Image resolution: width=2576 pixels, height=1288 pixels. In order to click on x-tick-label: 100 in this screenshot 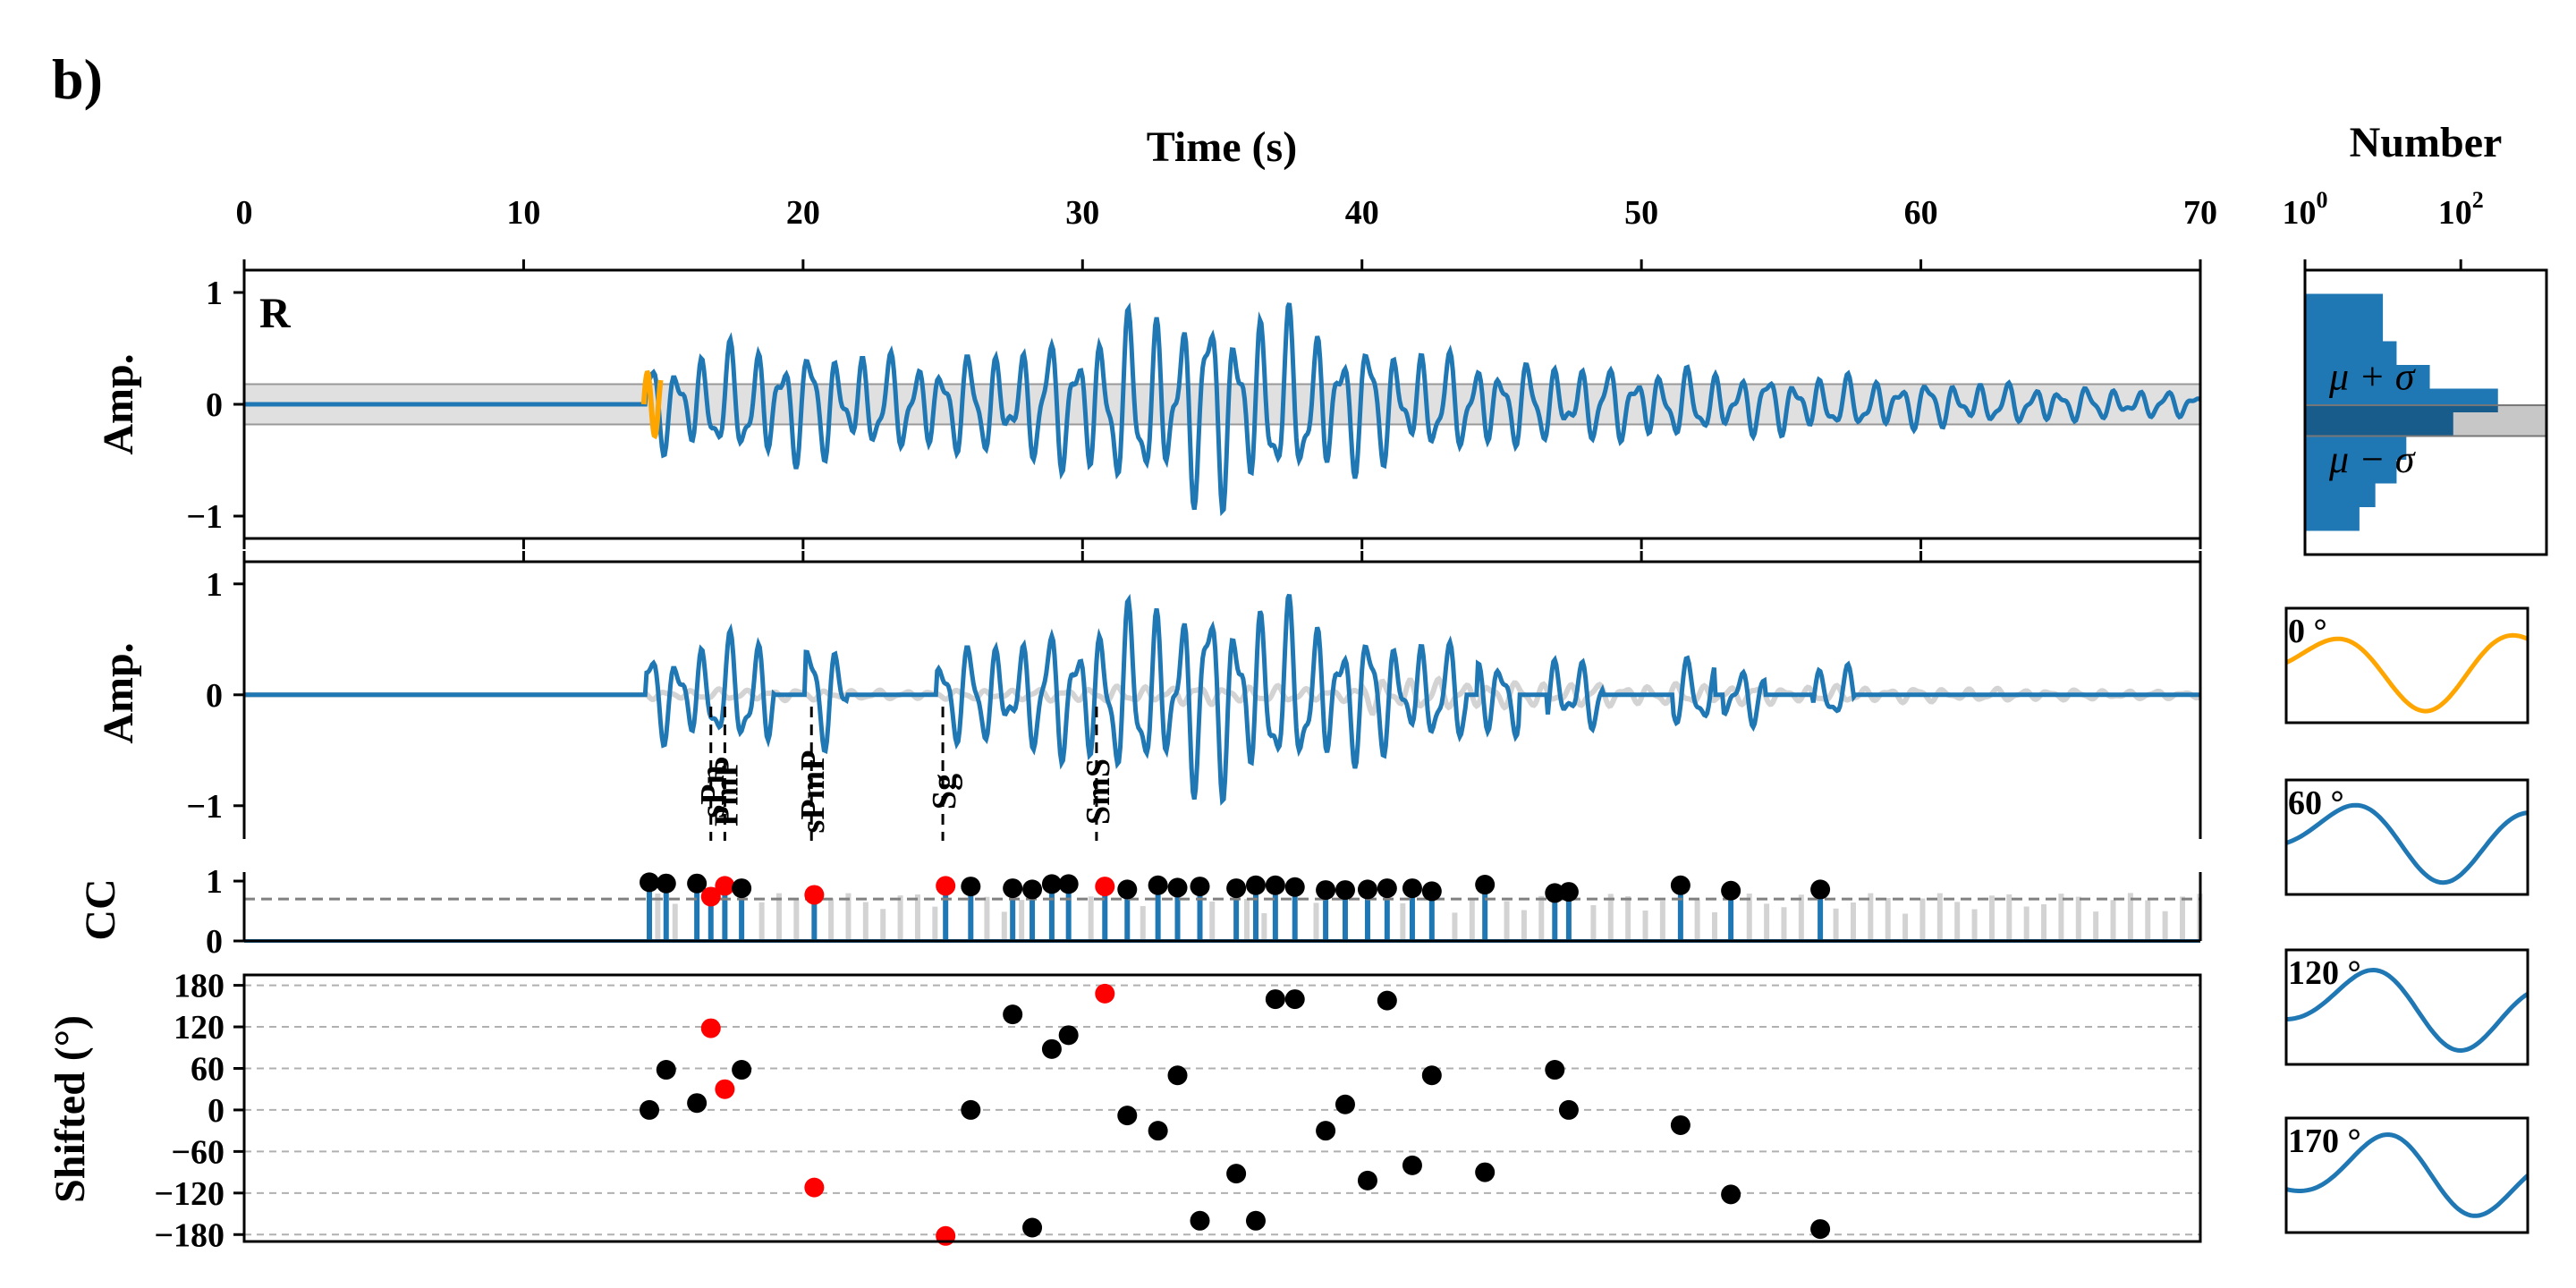, I will do `click(2305, 209)`.